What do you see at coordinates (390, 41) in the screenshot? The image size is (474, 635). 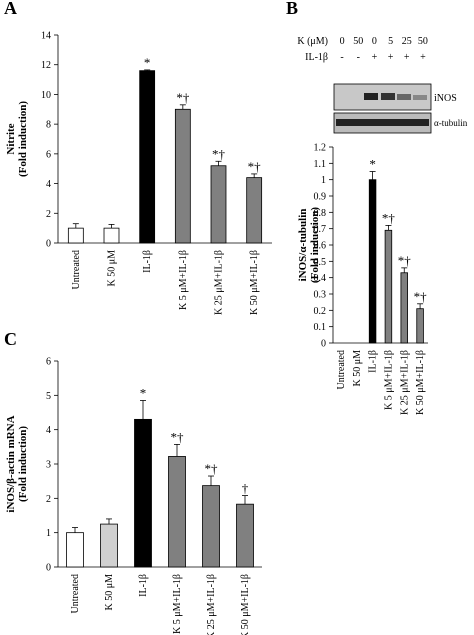 I see `blot-dose: 5` at bounding box center [390, 41].